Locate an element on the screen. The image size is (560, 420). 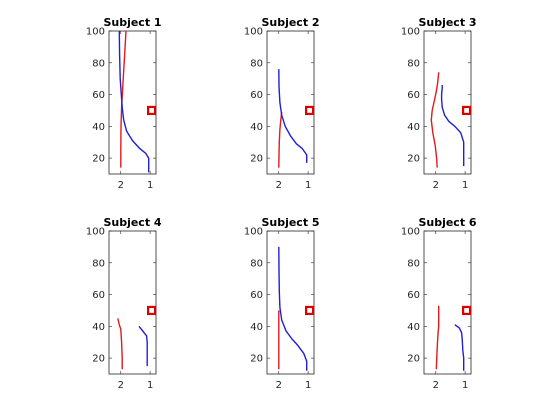
subplot-title: Subject 4 is located at coordinates (132, 222).